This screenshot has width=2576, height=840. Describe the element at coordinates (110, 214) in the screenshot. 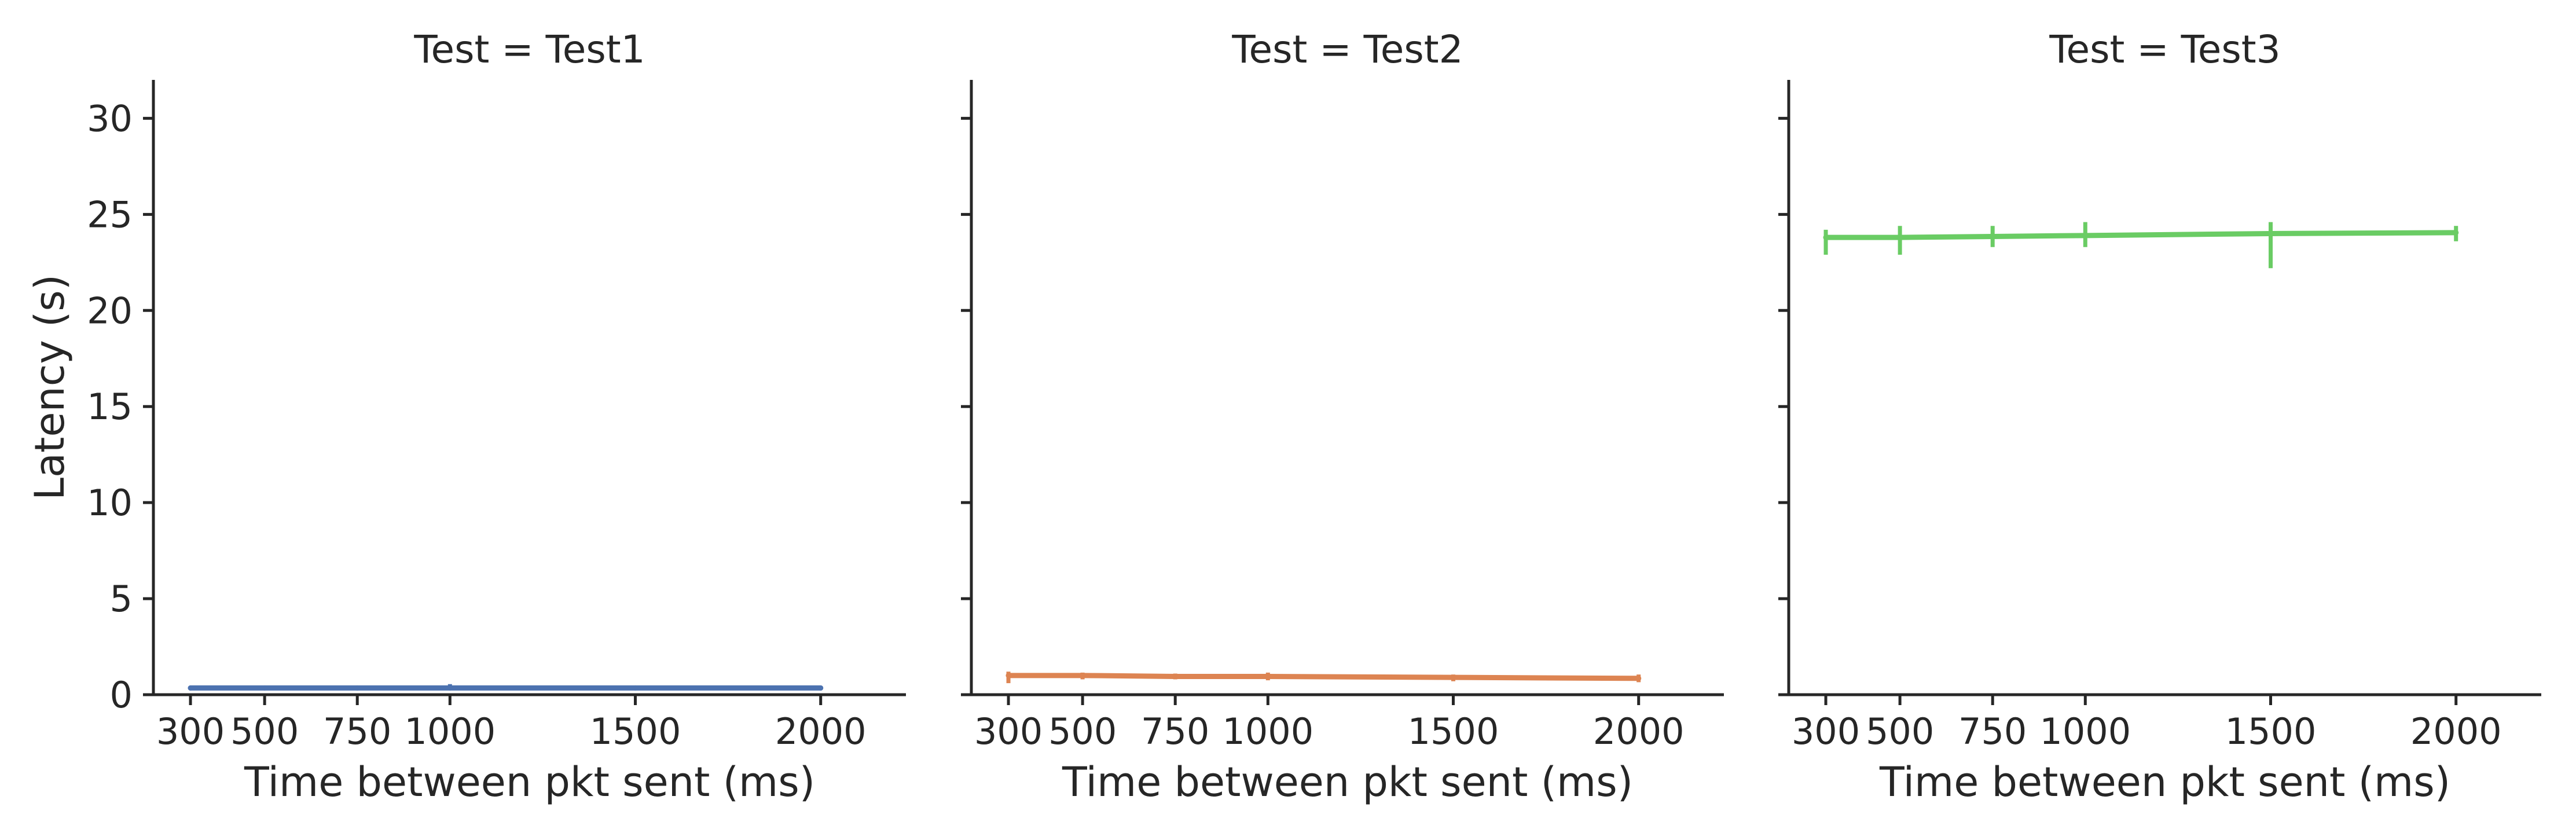

I see `y-tick-label: 25` at that location.